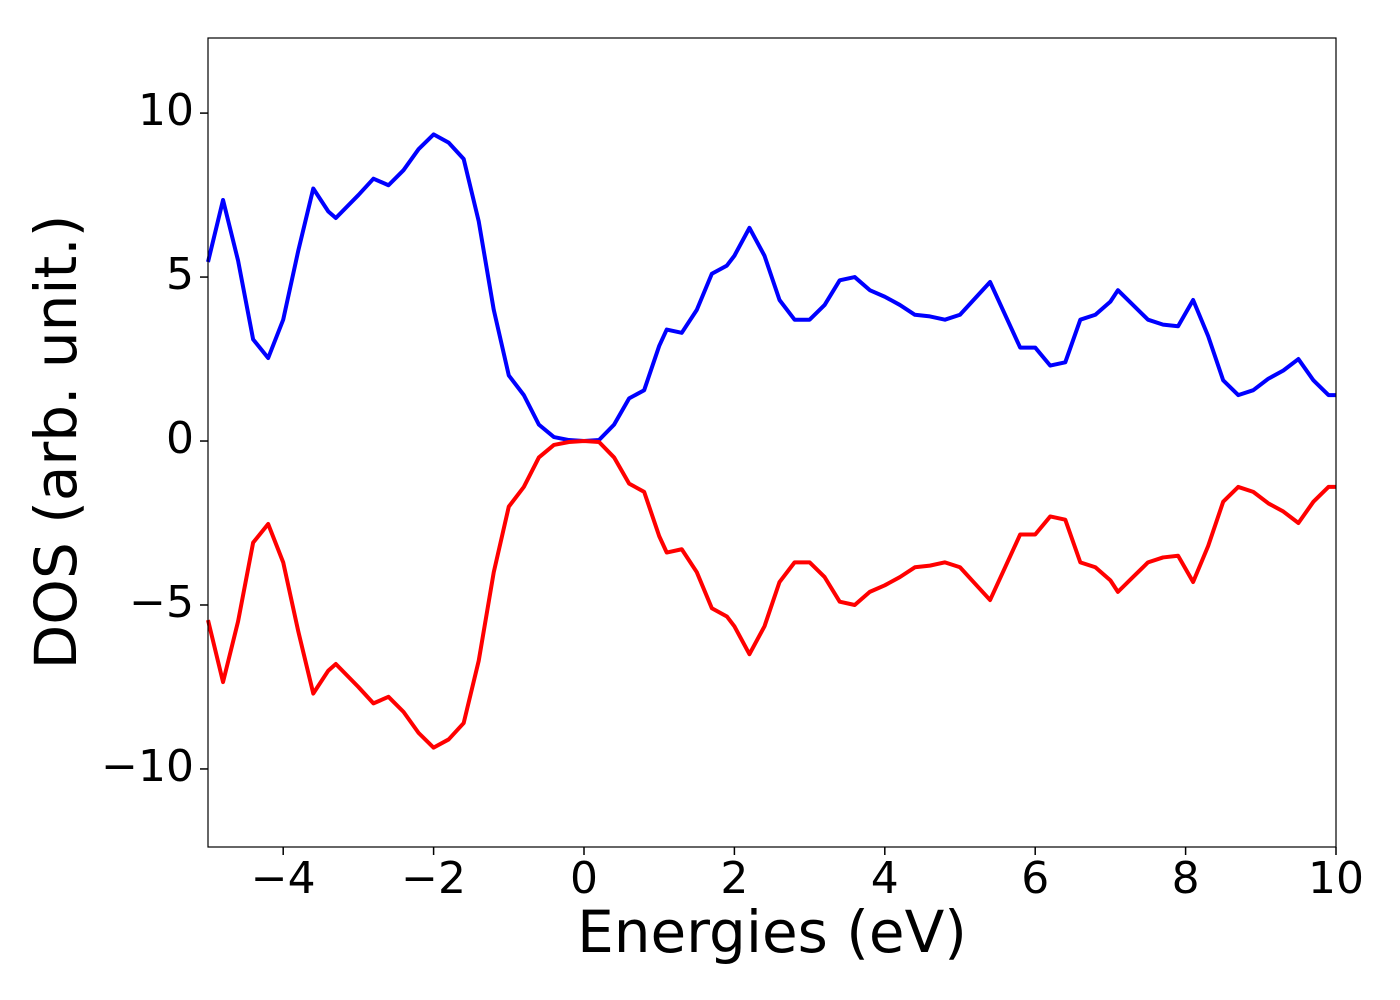  Describe the element at coordinates (885, 878) in the screenshot. I see `x-tick-label: 4` at that location.